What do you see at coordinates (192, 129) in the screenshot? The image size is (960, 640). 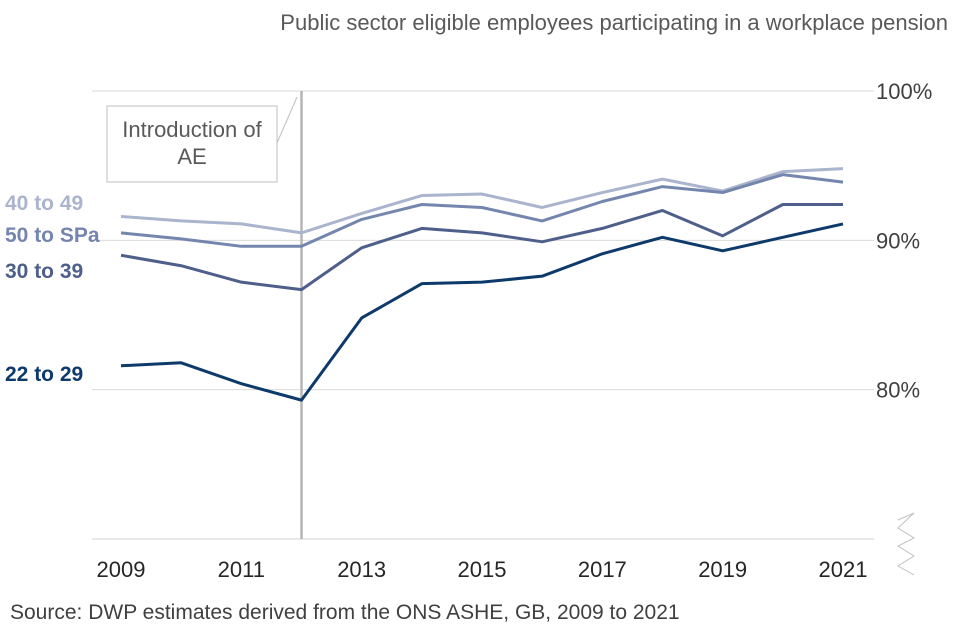 I see `annotation-text-line1: Introduction of` at bounding box center [192, 129].